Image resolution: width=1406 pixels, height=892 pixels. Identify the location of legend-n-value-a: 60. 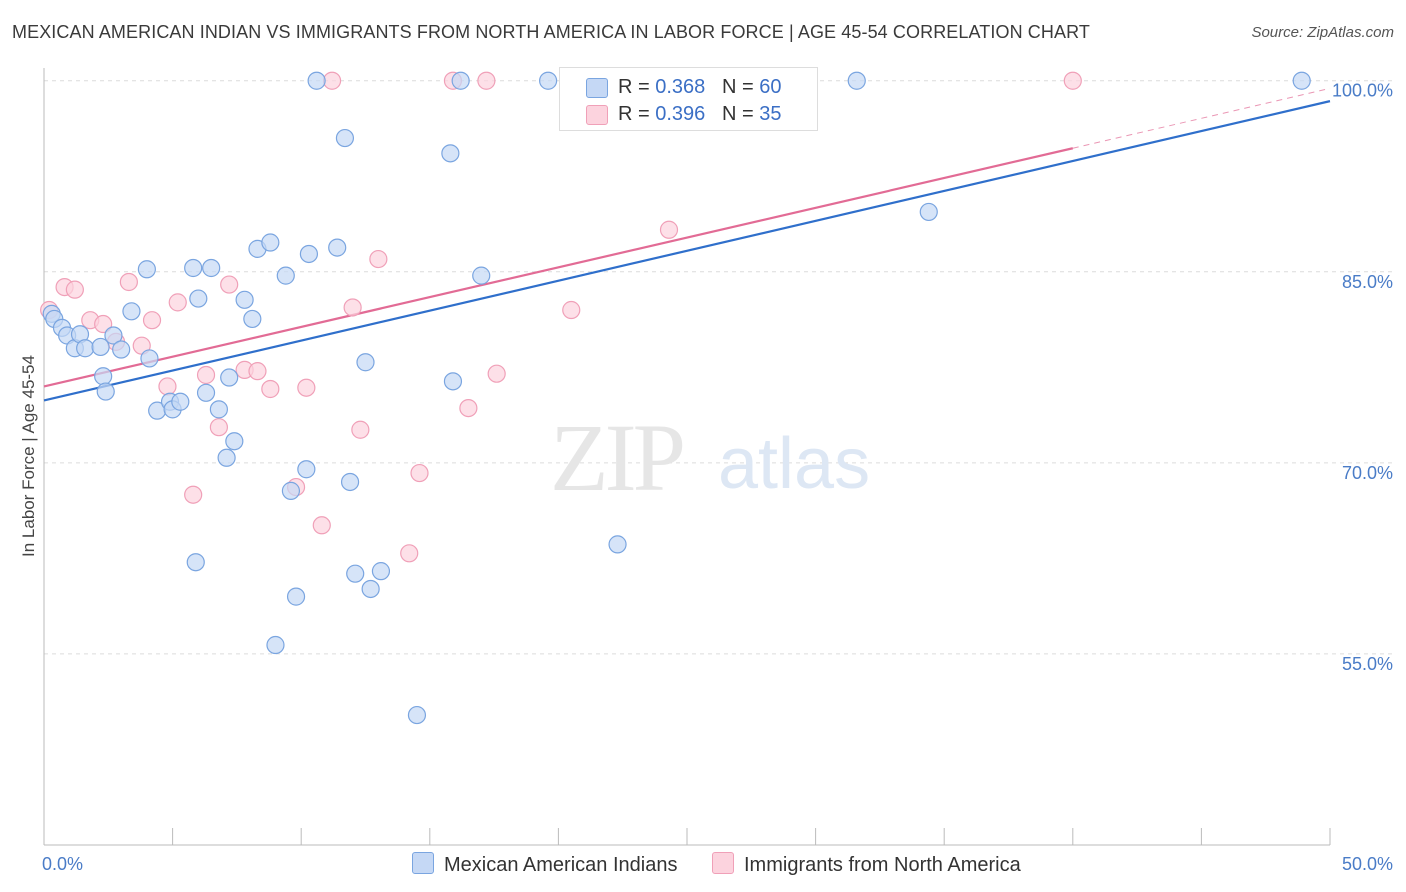
(770, 87).